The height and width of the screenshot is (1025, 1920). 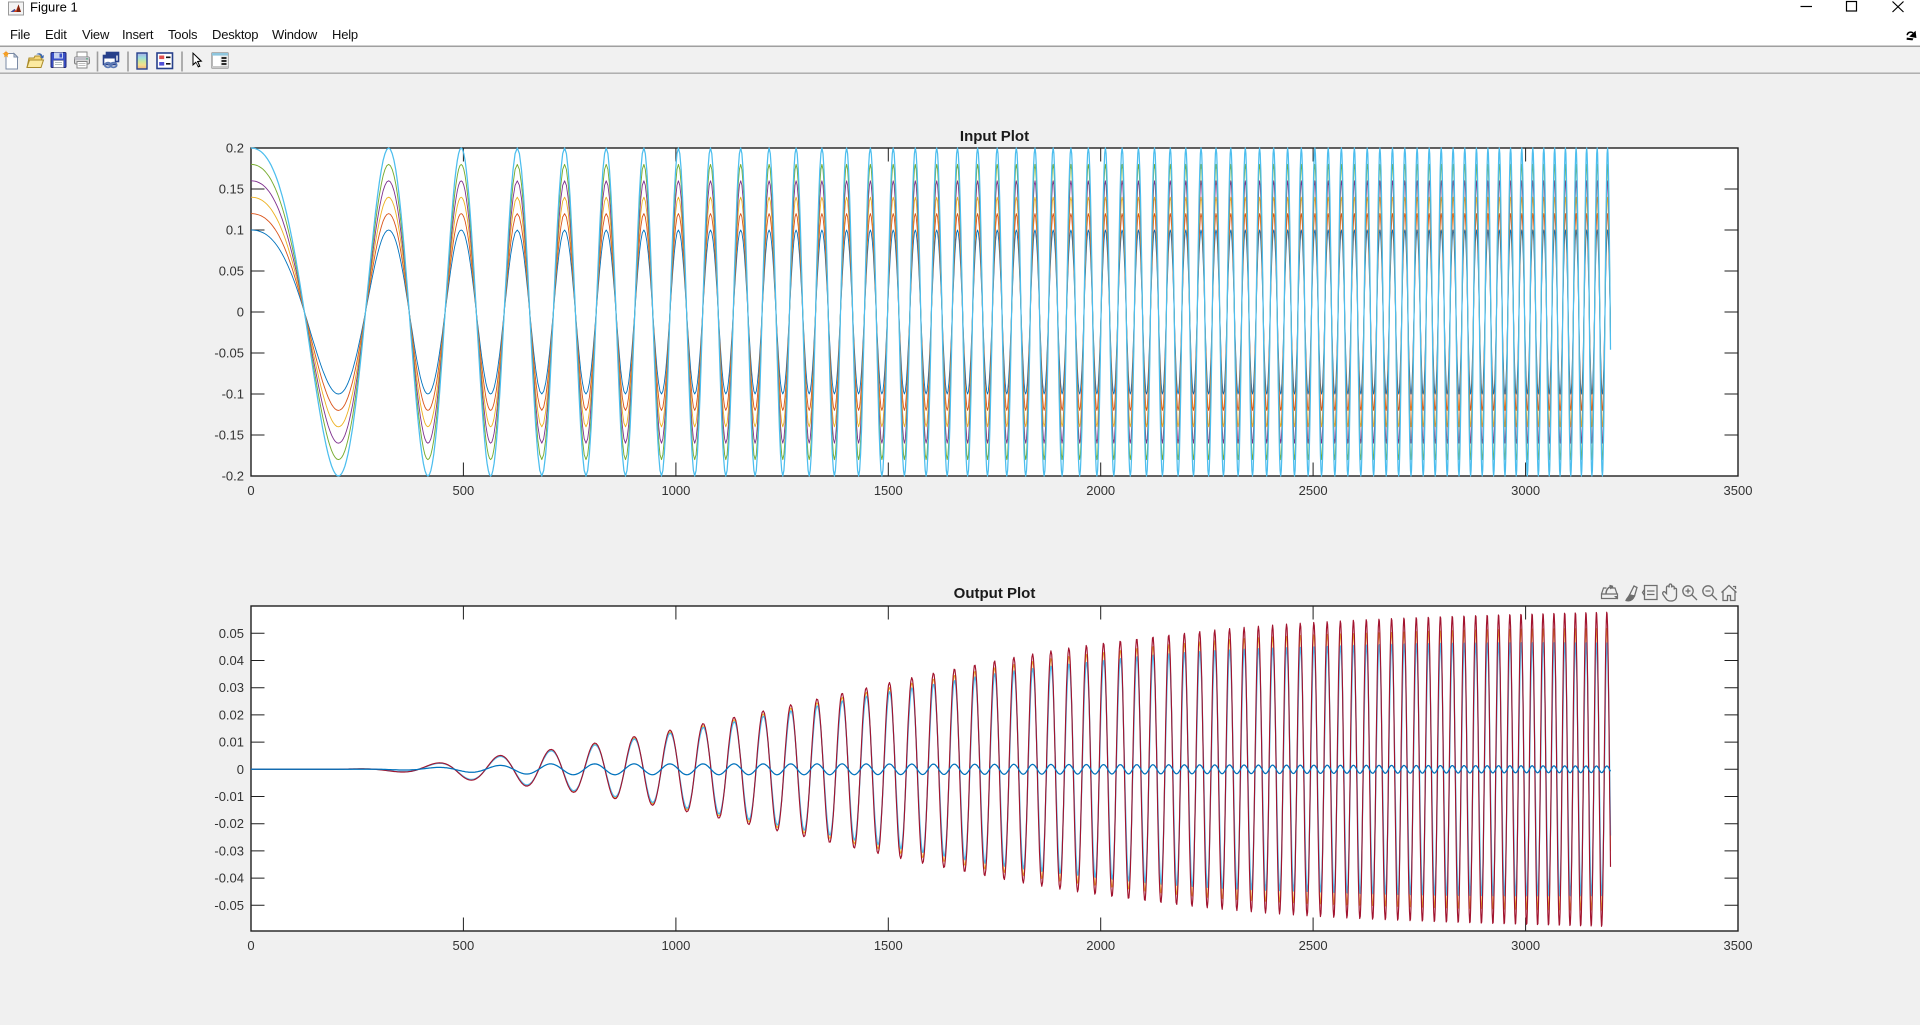 What do you see at coordinates (229, 435) in the screenshot?
I see `svg-text: -0.15` at bounding box center [229, 435].